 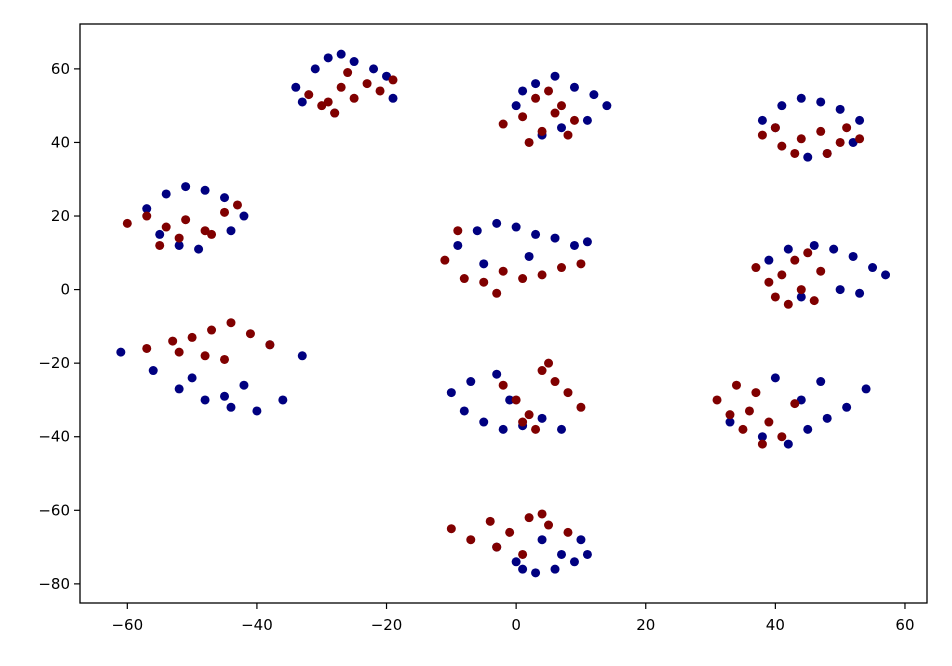 What do you see at coordinates (127, 625) in the screenshot?
I see `x-tick-label: −60` at bounding box center [127, 625].